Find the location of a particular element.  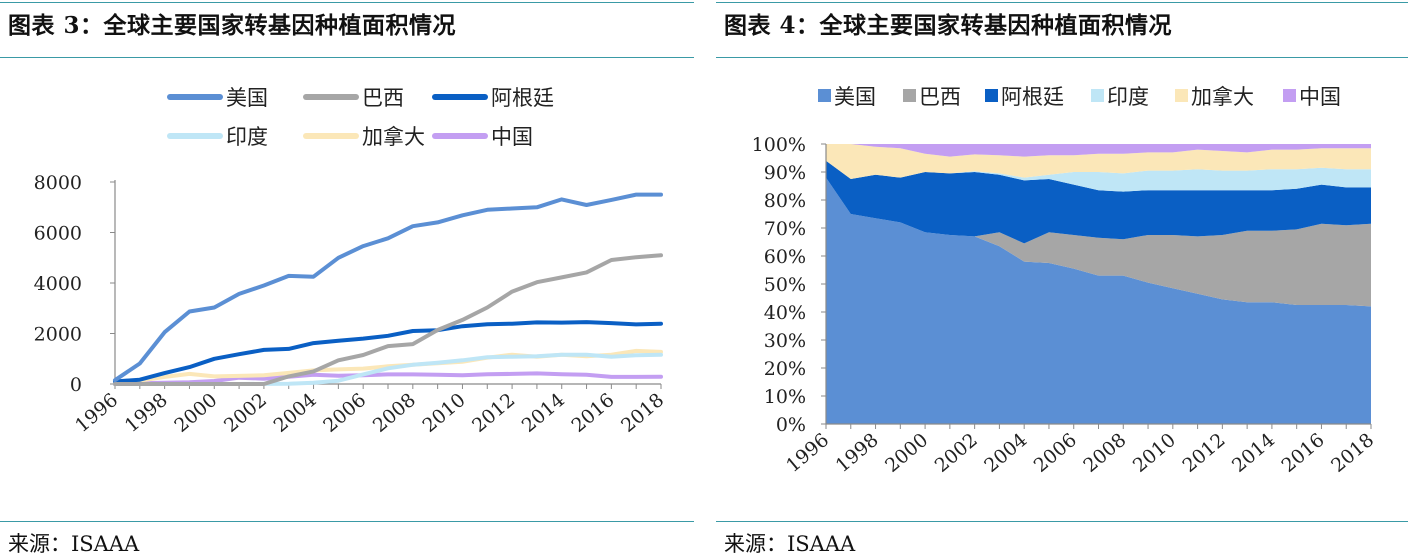

y-tick-label: 20% is located at coordinates (785, 369).